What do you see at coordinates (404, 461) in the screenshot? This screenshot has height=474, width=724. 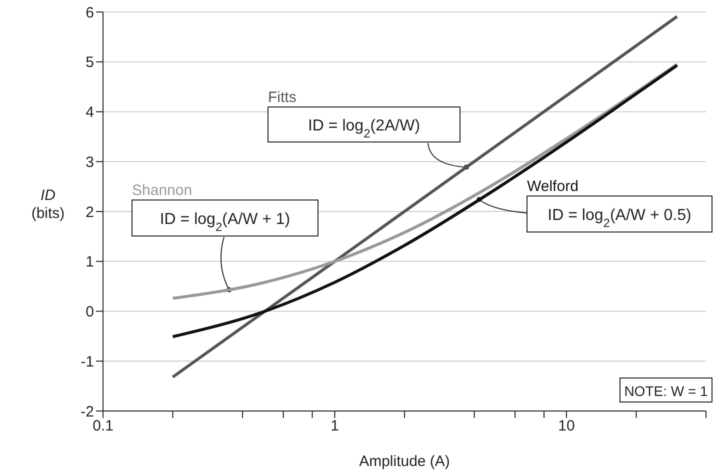 I see `x-axis-title: Amplitude (A)` at bounding box center [404, 461].